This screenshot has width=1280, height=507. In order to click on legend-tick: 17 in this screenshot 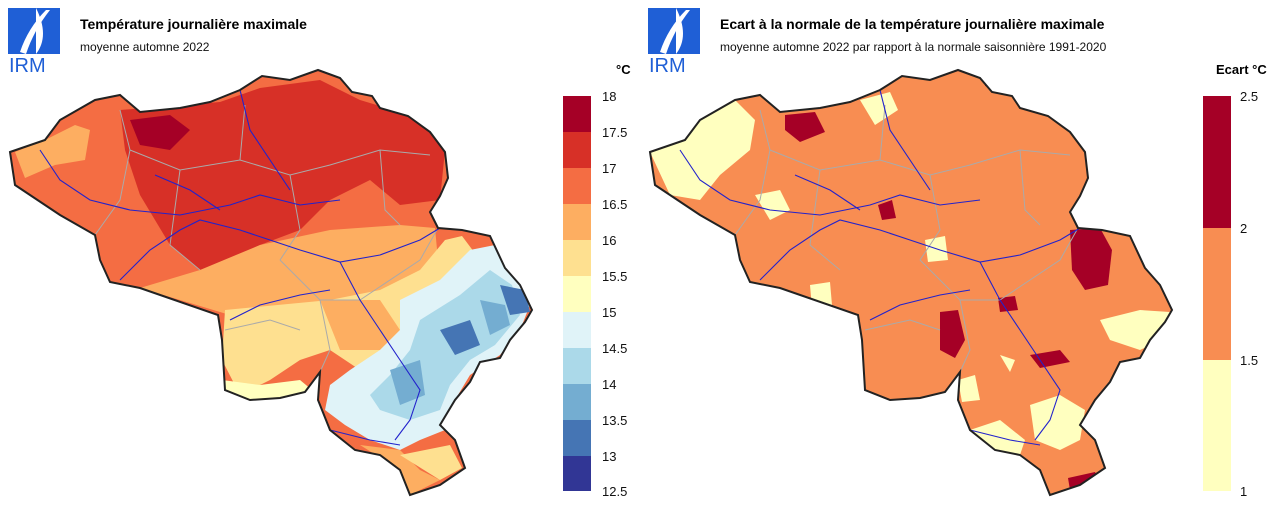, I will do `click(609, 168)`.